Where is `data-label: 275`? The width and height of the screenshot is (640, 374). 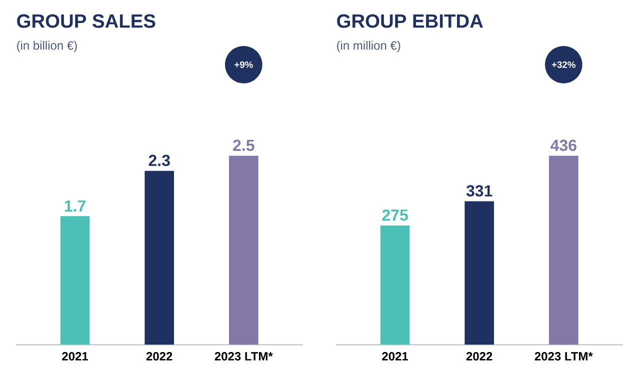 data-label: 275 is located at coordinates (395, 215).